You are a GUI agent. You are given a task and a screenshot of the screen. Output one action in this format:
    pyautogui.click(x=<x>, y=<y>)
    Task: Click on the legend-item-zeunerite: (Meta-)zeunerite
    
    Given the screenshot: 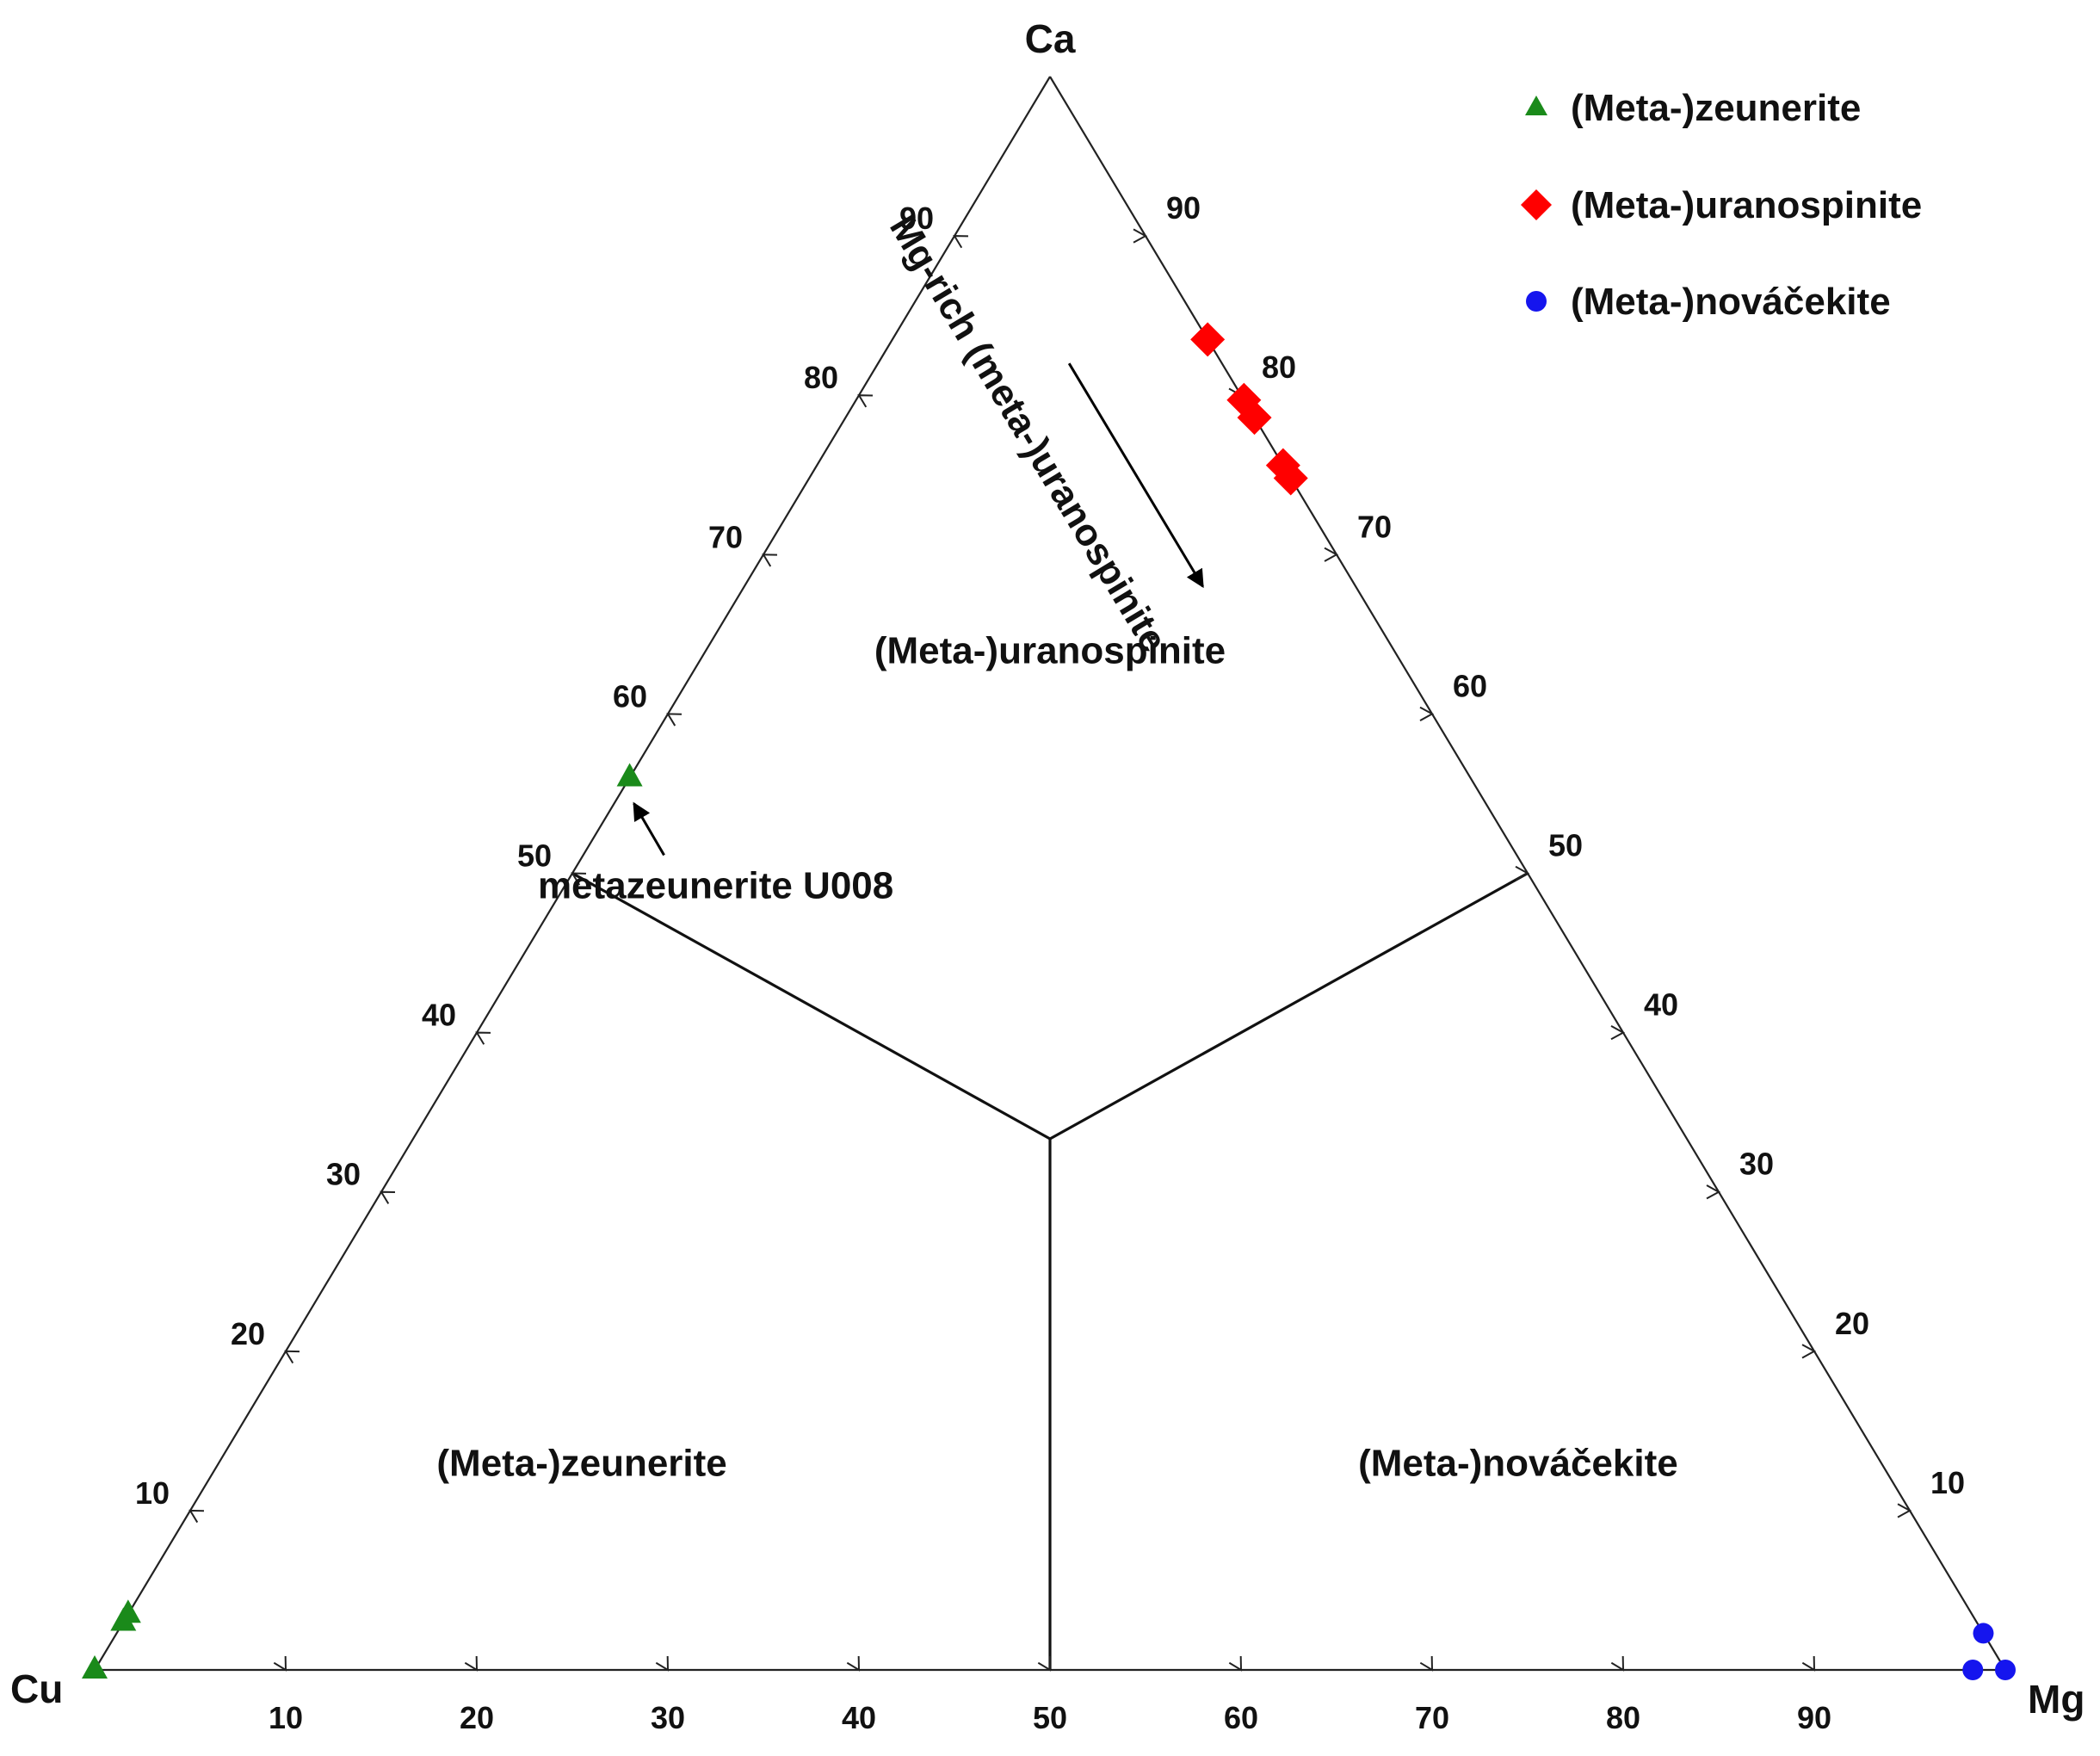 What is the action you would take?
    pyautogui.click(x=1693, y=108)
    